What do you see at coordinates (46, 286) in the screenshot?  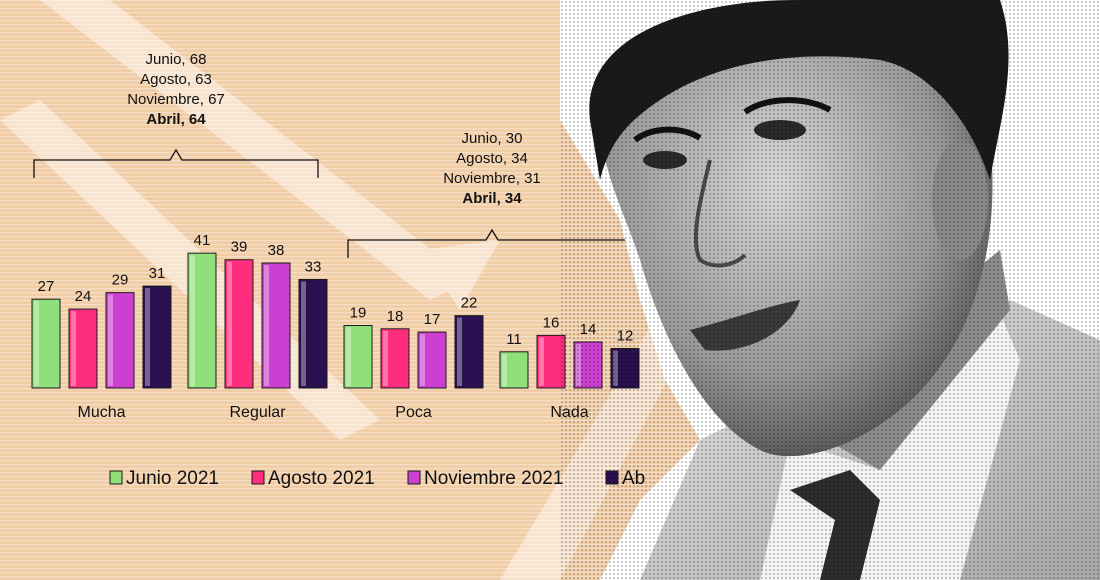 I see `data-label-mucha-series-1: 27` at bounding box center [46, 286].